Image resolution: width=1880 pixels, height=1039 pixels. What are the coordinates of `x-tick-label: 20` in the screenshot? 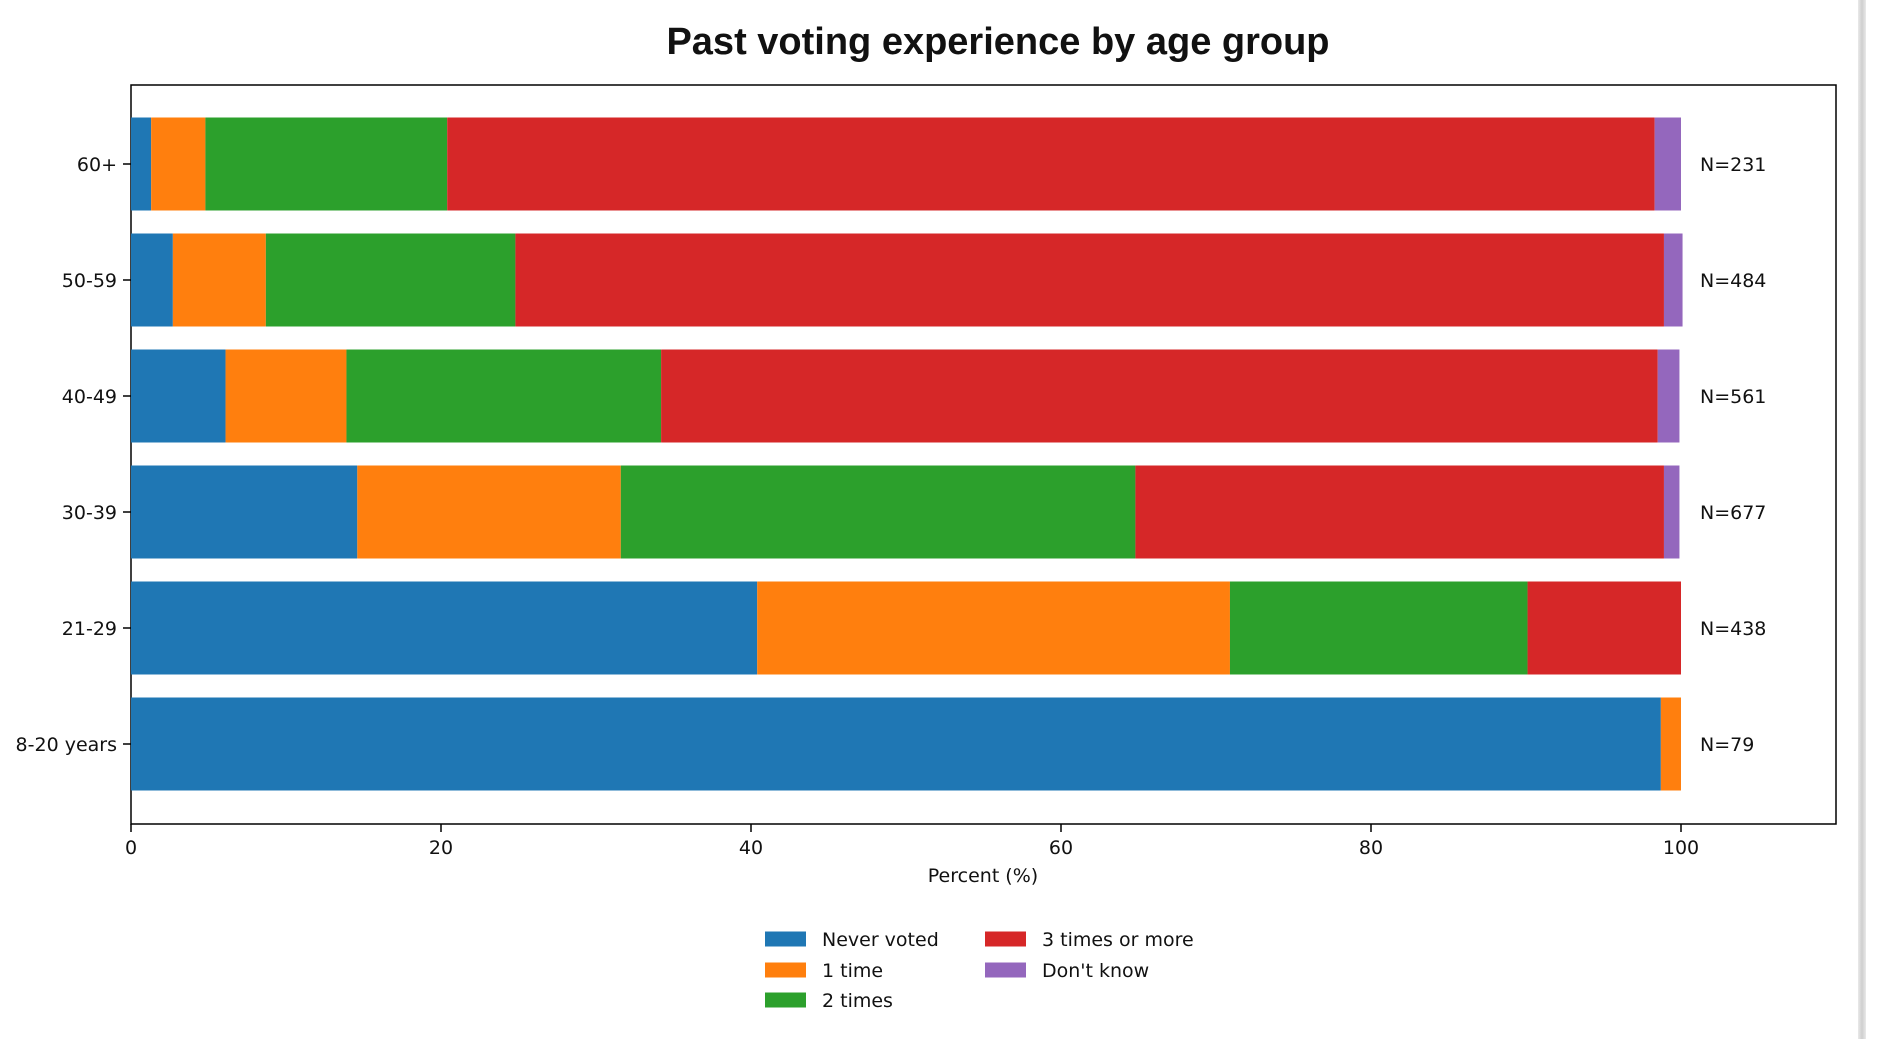 It's located at (441, 848).